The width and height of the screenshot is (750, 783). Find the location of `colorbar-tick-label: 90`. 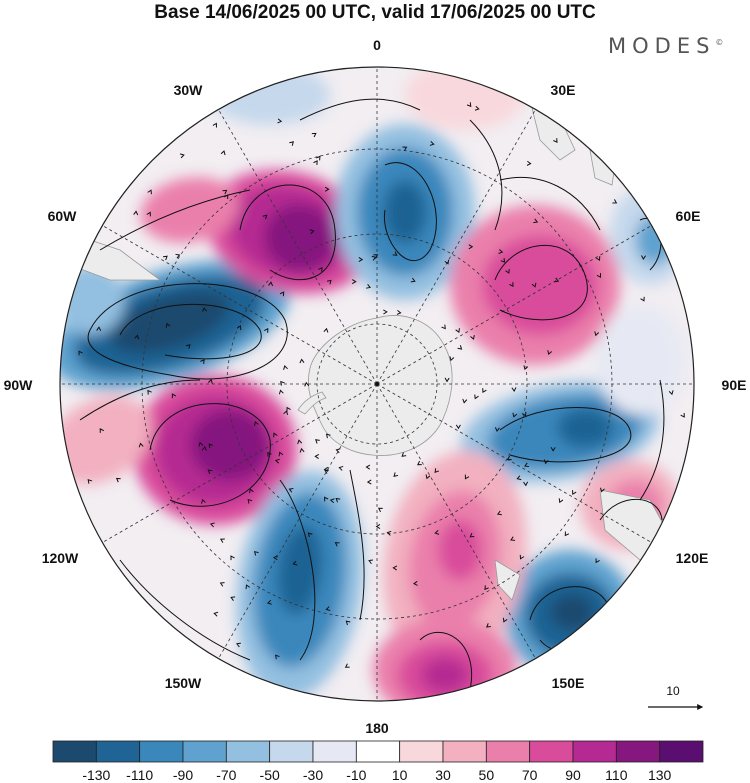

colorbar-tick-label: 90 is located at coordinates (573, 775).